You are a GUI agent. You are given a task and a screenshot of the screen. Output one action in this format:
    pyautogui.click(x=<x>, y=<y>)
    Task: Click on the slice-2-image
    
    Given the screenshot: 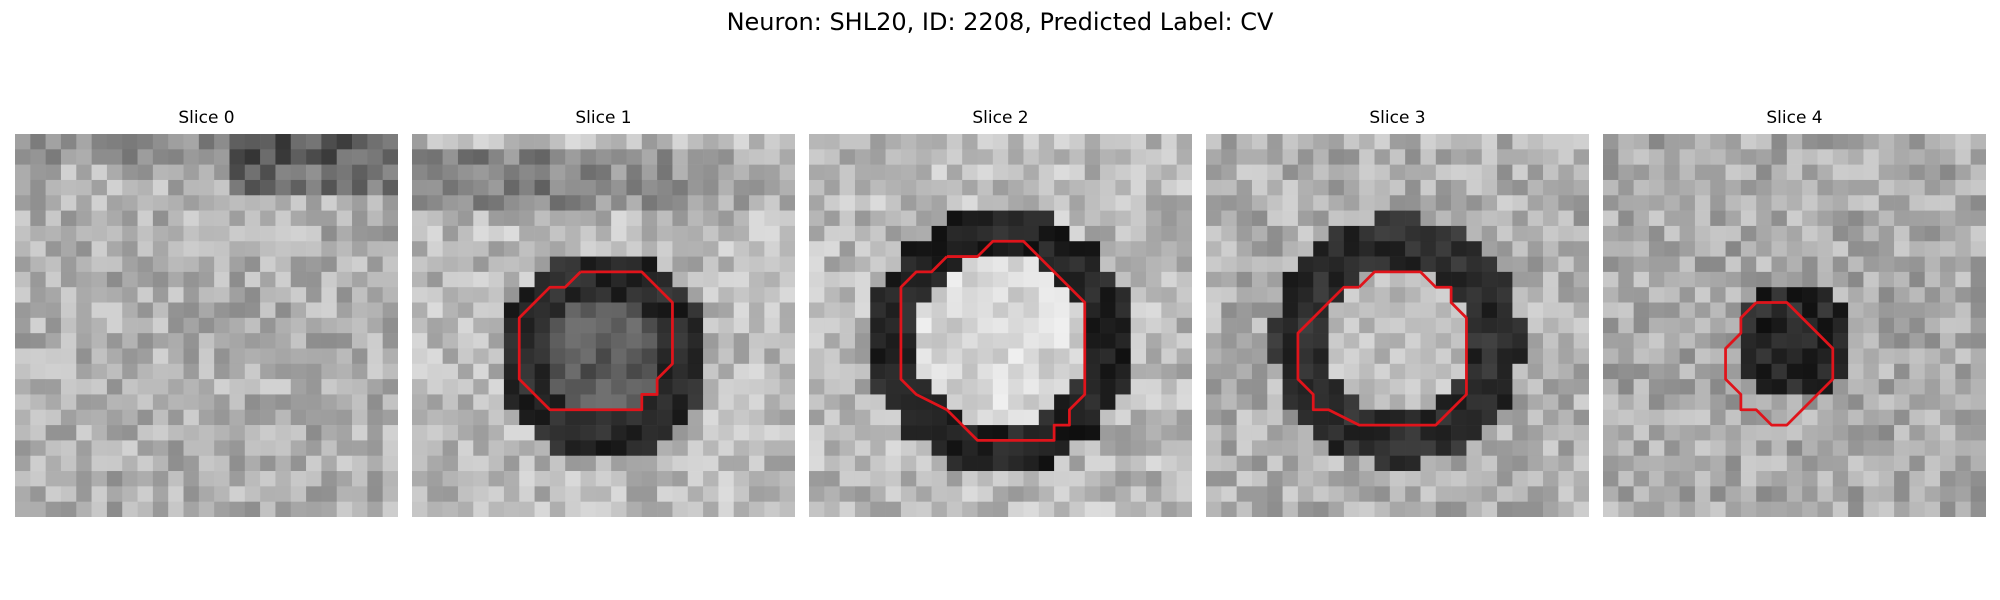 What is the action you would take?
    pyautogui.click(x=1000, y=325)
    